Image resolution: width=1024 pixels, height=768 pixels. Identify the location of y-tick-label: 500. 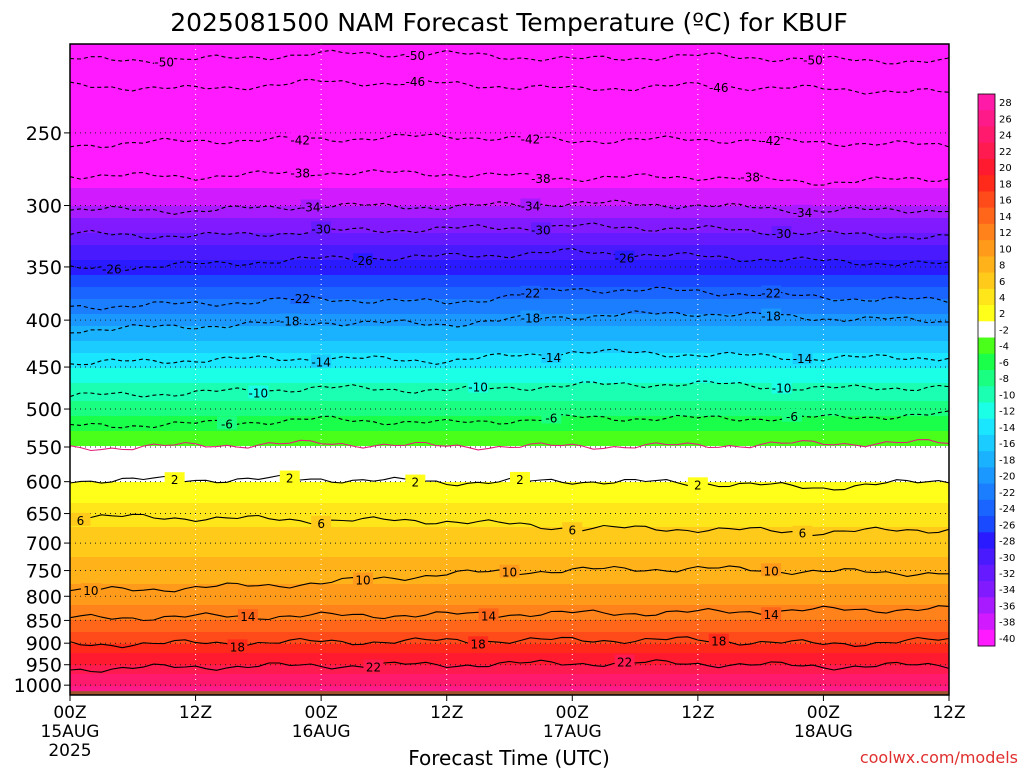
(44, 410).